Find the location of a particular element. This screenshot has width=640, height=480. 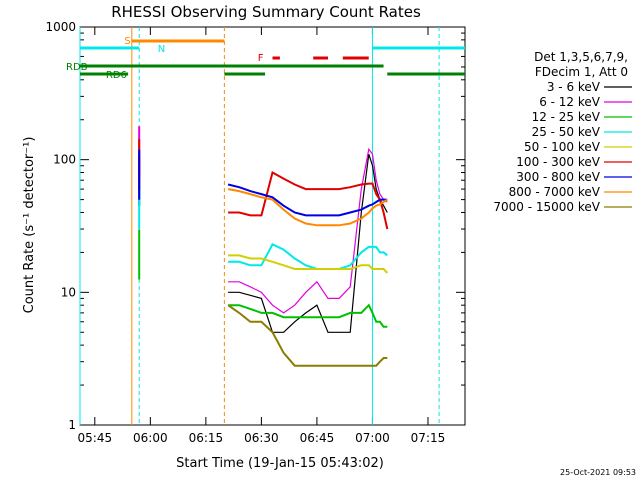

series-line-800-7000-kev is located at coordinates (307, 207).